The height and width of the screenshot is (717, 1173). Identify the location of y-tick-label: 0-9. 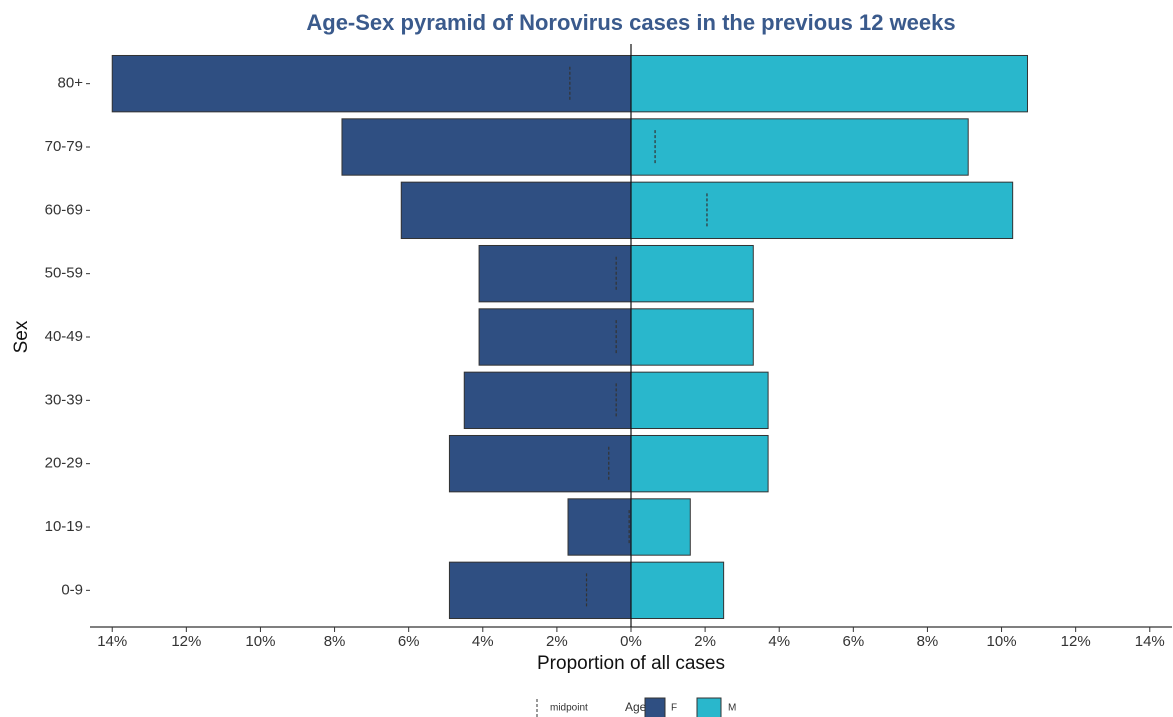
(72, 589).